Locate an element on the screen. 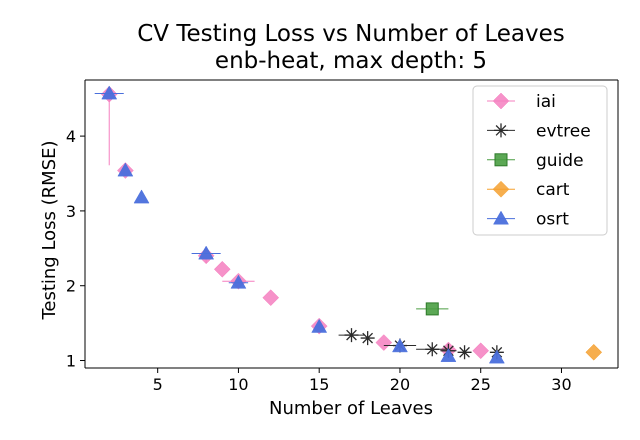 The width and height of the screenshot is (640, 440). chart-subtitle: enb-heat, max depth: 5 is located at coordinates (351, 61).